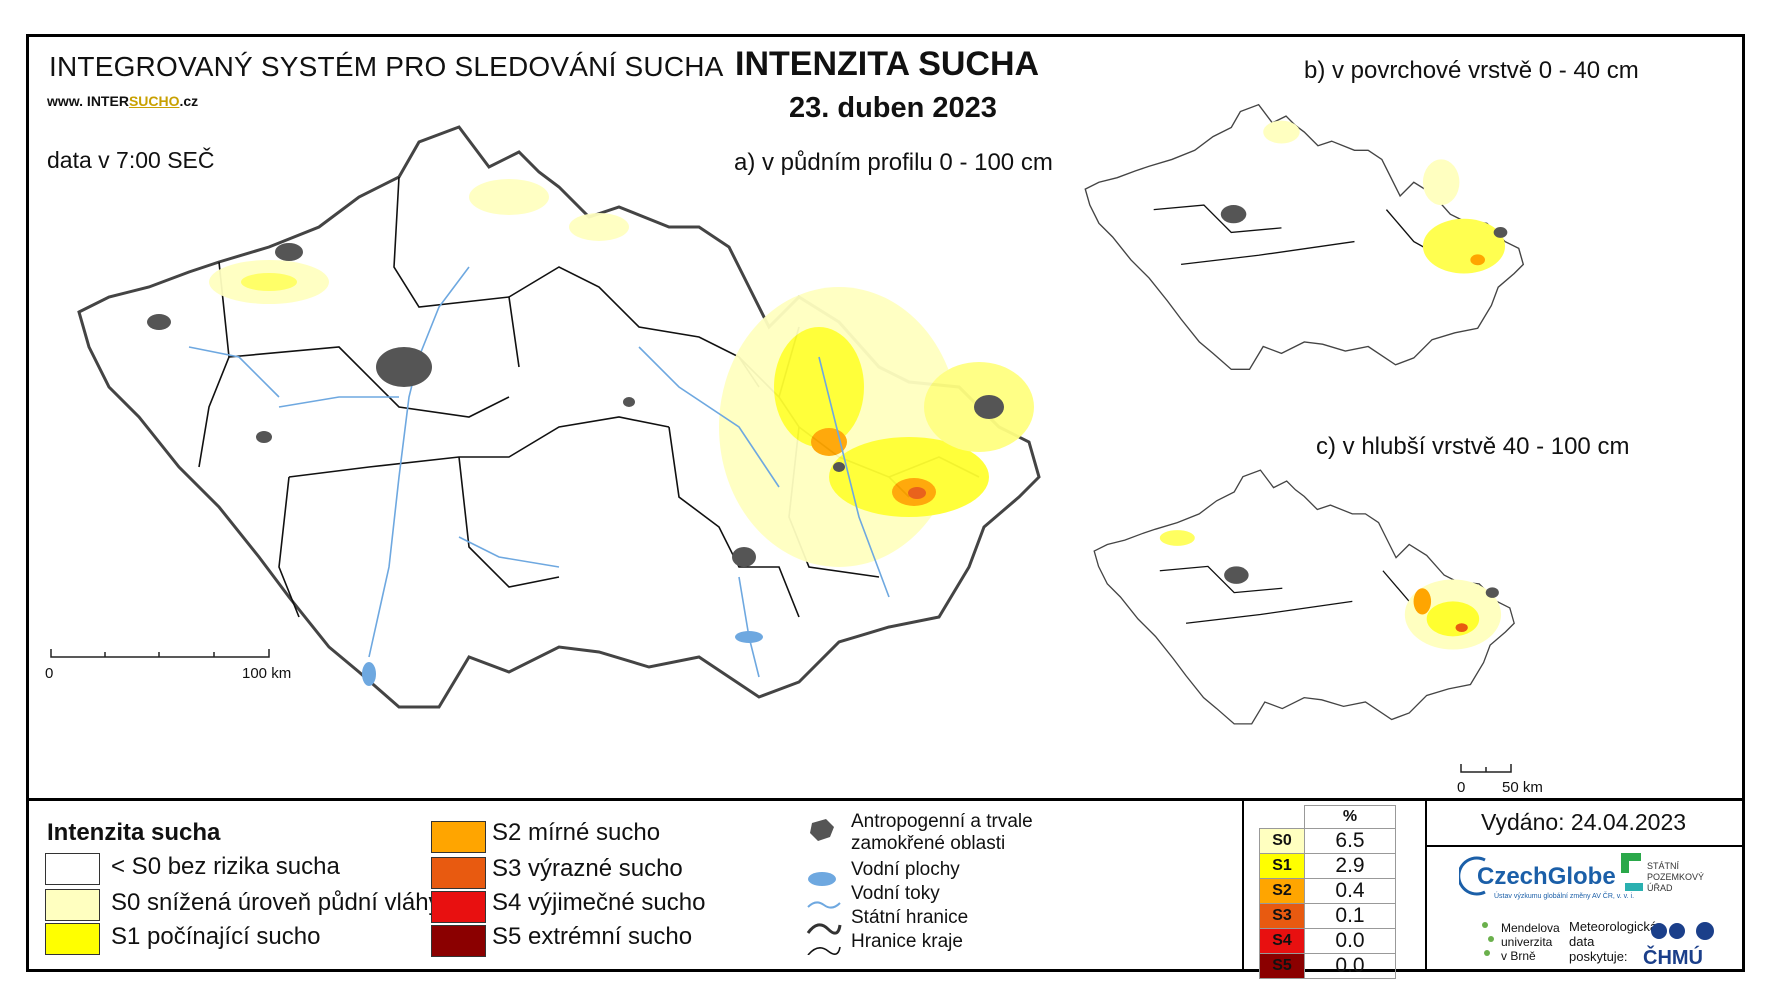 The height and width of the screenshot is (1003, 1772). I want to click on scale-small-zero: 0, so click(1461, 787).